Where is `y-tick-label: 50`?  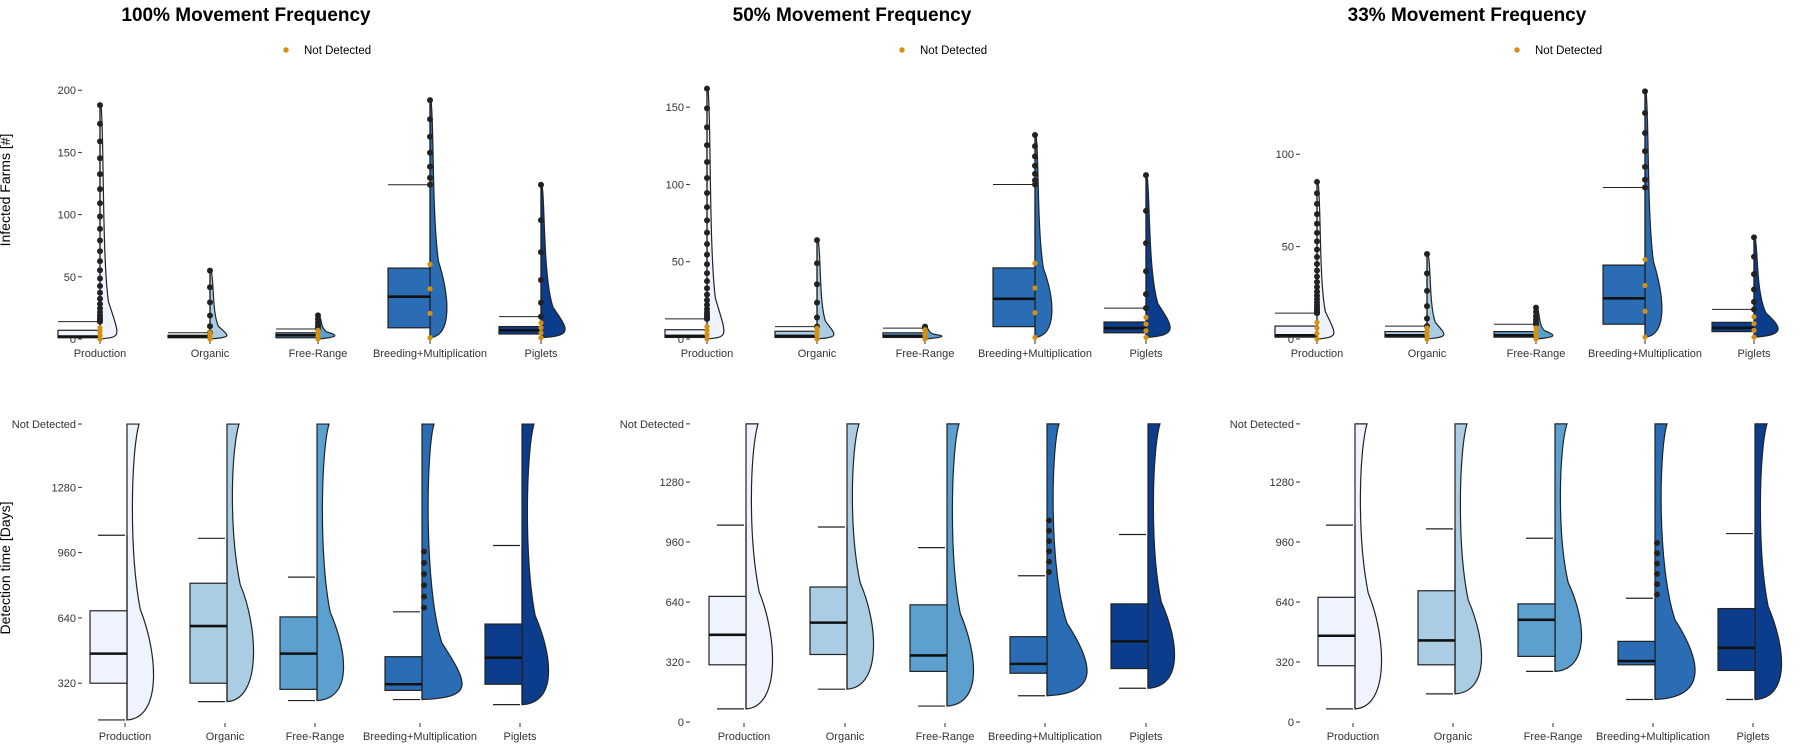 y-tick-label: 50 is located at coordinates (70, 278).